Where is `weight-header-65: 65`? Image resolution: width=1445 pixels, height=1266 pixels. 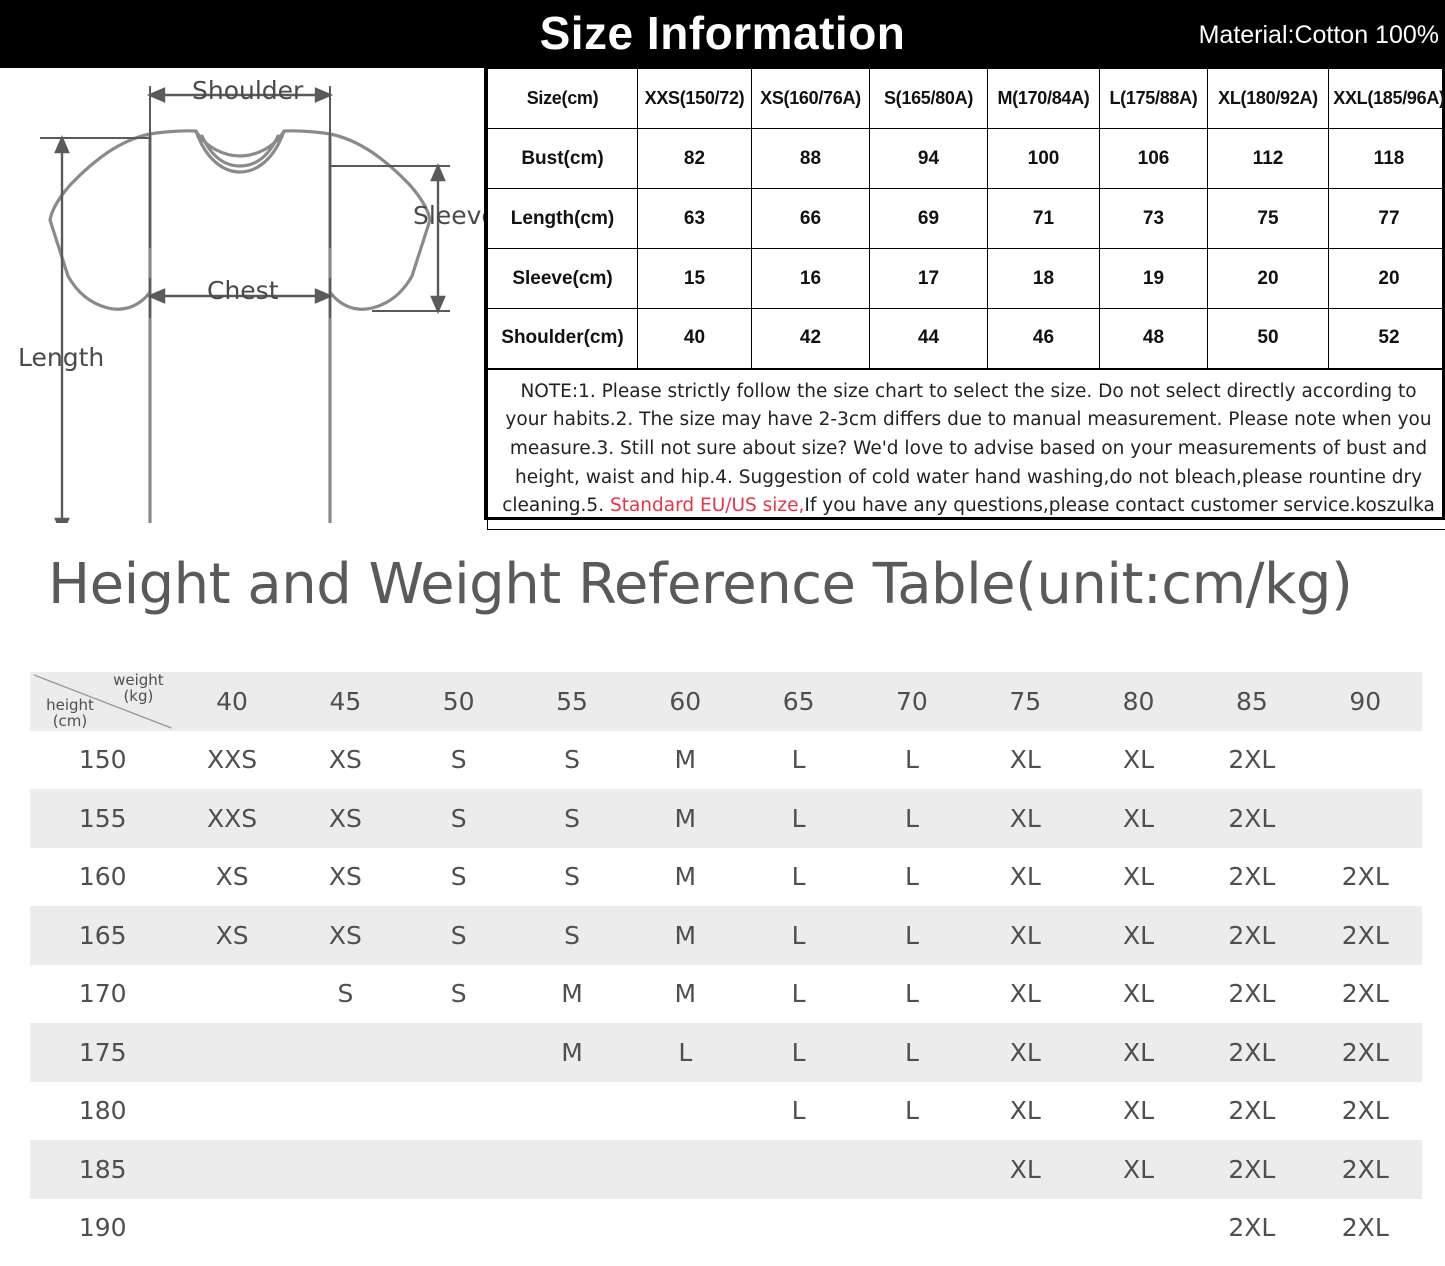
weight-header-65: 65 is located at coordinates (798, 701).